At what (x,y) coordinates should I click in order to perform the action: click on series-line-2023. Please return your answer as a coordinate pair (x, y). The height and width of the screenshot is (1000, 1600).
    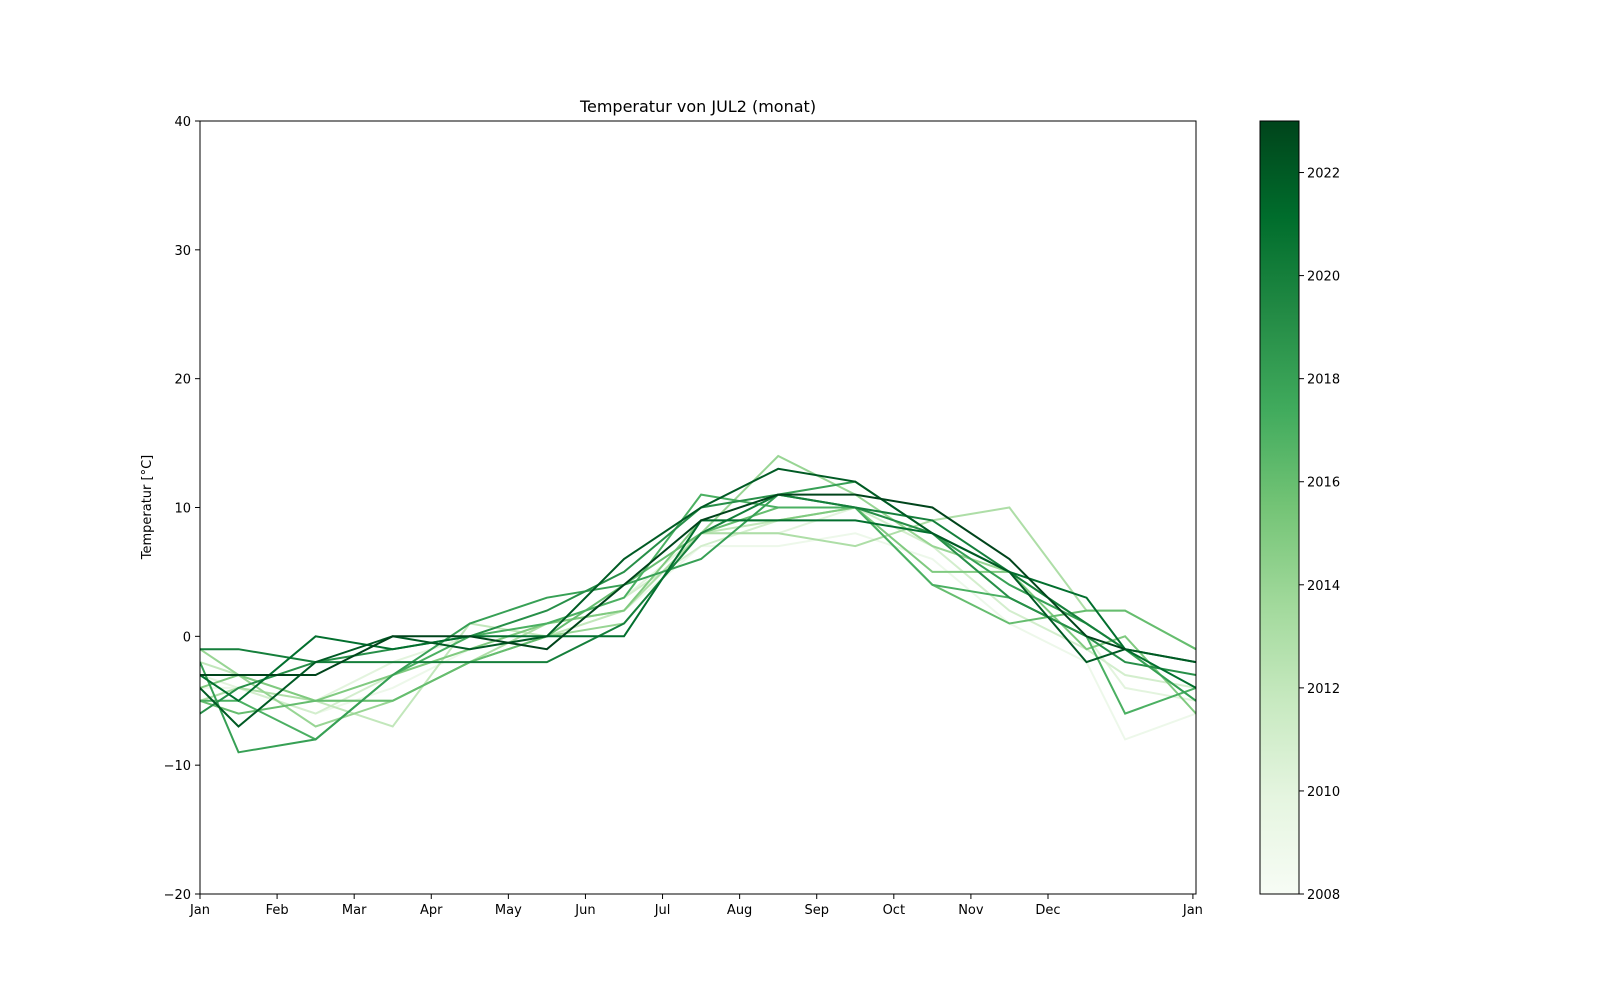
    Looking at the image, I should click on (663, 584).